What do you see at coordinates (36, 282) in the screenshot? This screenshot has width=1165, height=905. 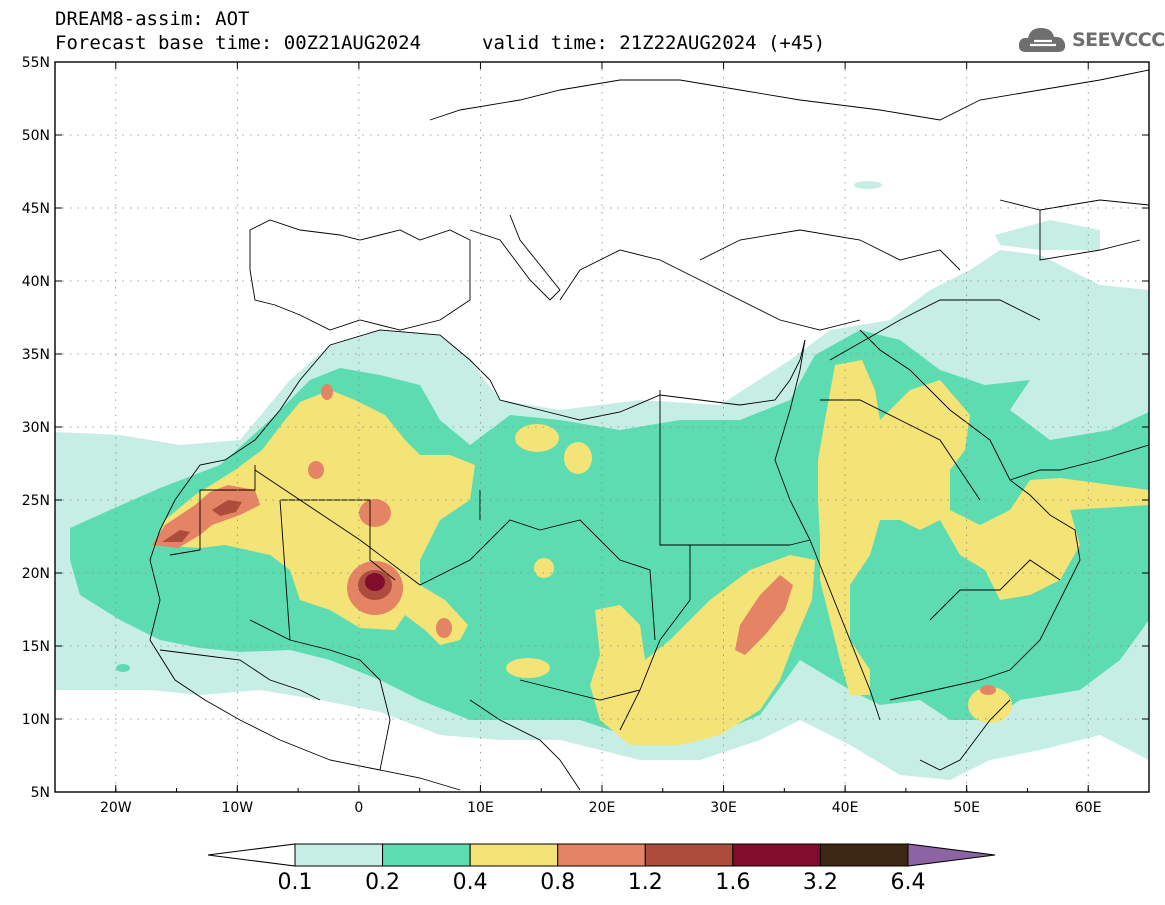 I see `lat-label: 40N` at bounding box center [36, 282].